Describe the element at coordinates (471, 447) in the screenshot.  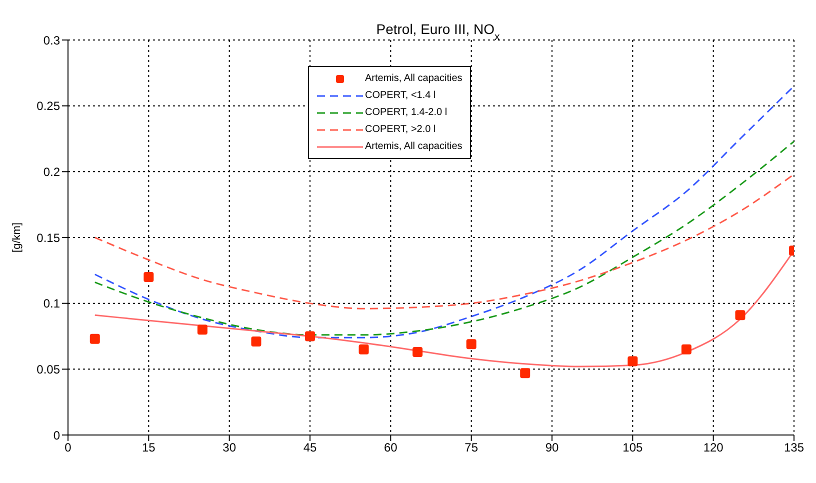
I see `x-tick-label: 75` at that location.